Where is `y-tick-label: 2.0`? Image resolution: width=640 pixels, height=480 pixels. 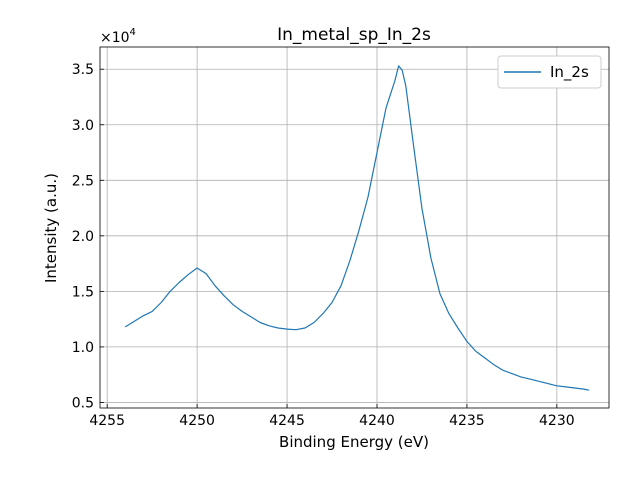
y-tick-label: 2.0 is located at coordinates (83, 237).